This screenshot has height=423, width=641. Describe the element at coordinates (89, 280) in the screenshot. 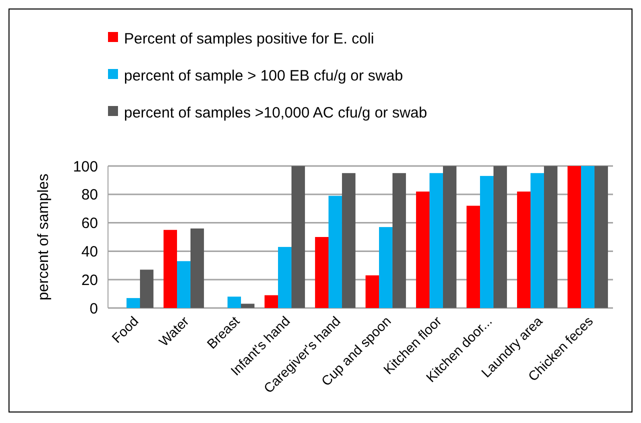

I see `y-tick-label: 20` at that location.